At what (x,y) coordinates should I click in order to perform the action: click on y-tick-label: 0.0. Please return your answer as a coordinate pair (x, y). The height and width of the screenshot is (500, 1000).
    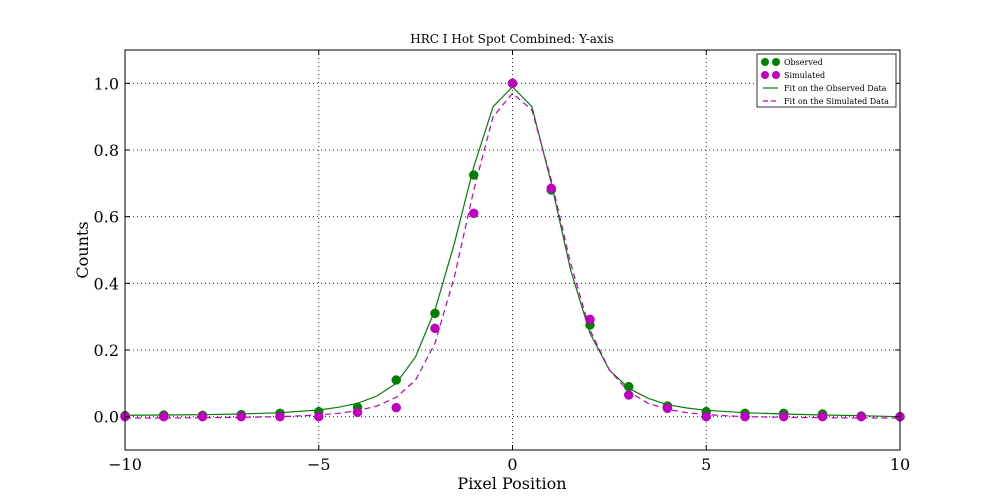
    Looking at the image, I should click on (106, 417).